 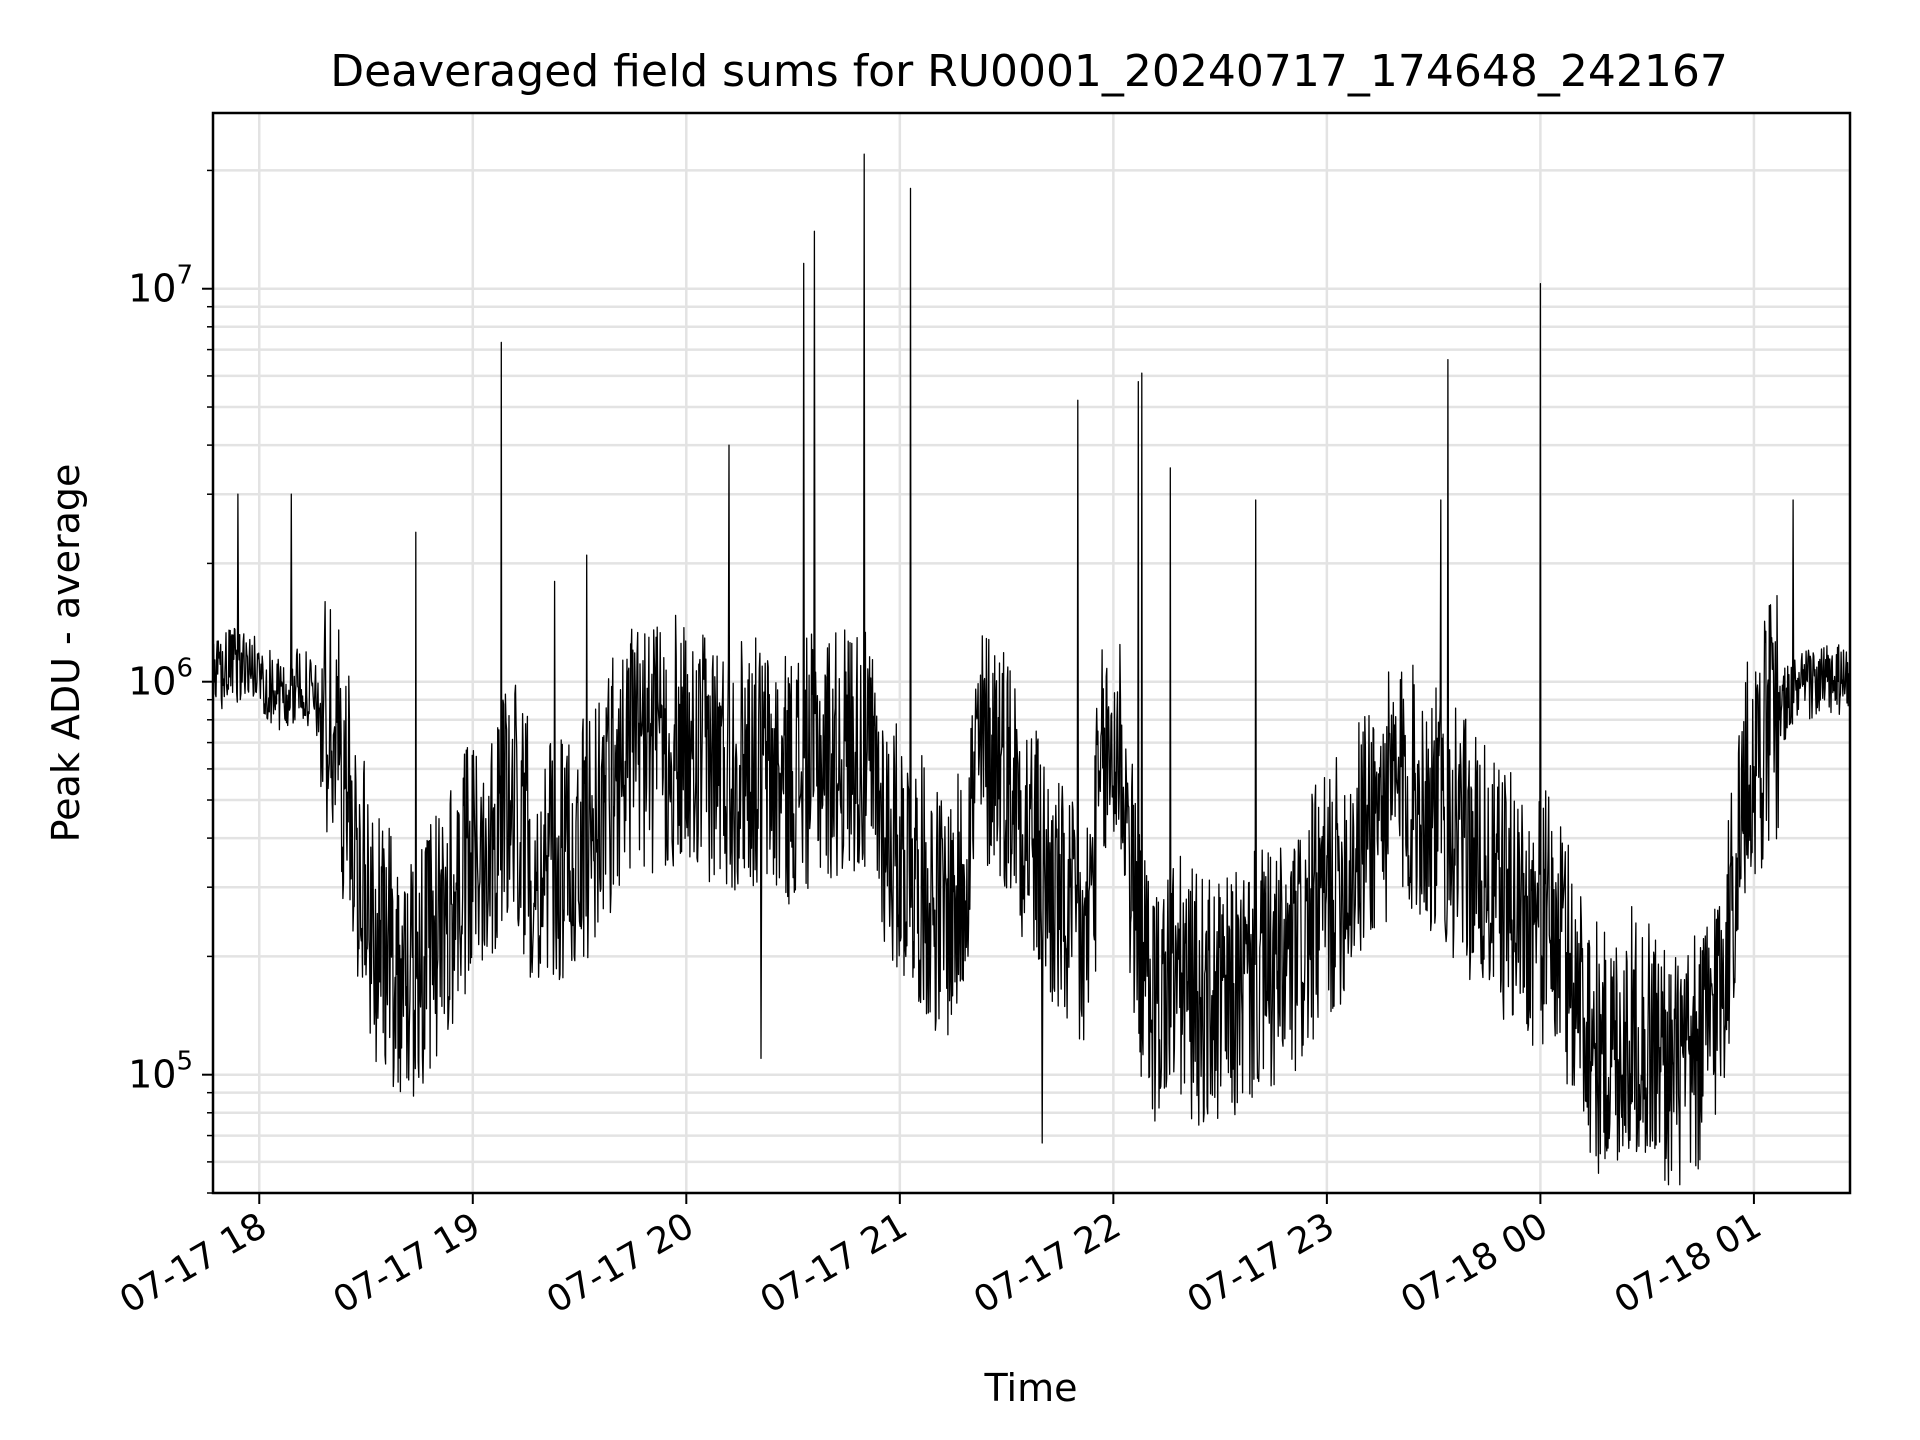 I want to click on x-tick-label: 07-17 23, so click(x=1261, y=1263).